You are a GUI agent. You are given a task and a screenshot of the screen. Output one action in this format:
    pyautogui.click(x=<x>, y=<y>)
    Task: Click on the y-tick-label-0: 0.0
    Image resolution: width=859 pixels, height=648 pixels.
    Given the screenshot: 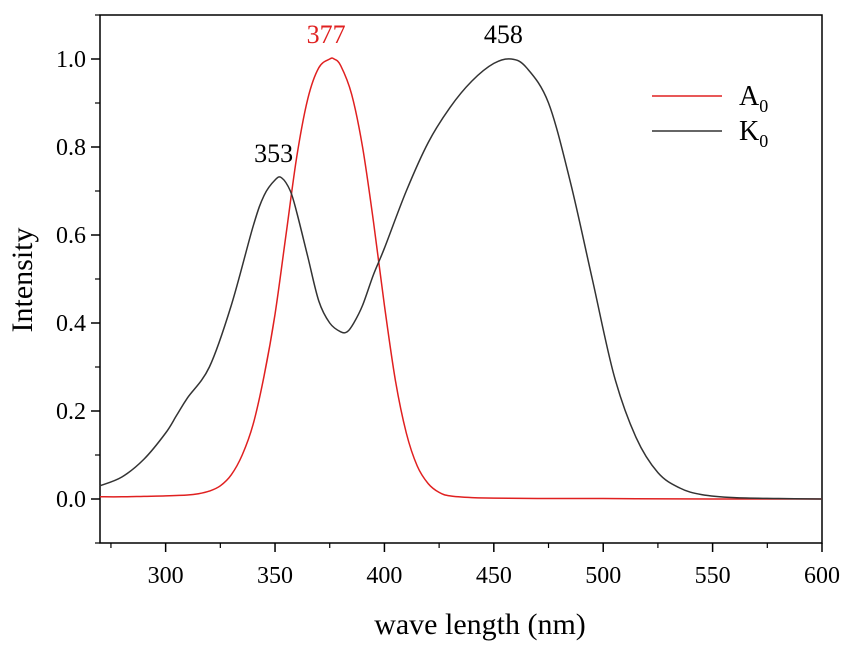 What is the action you would take?
    pyautogui.click(x=71, y=500)
    